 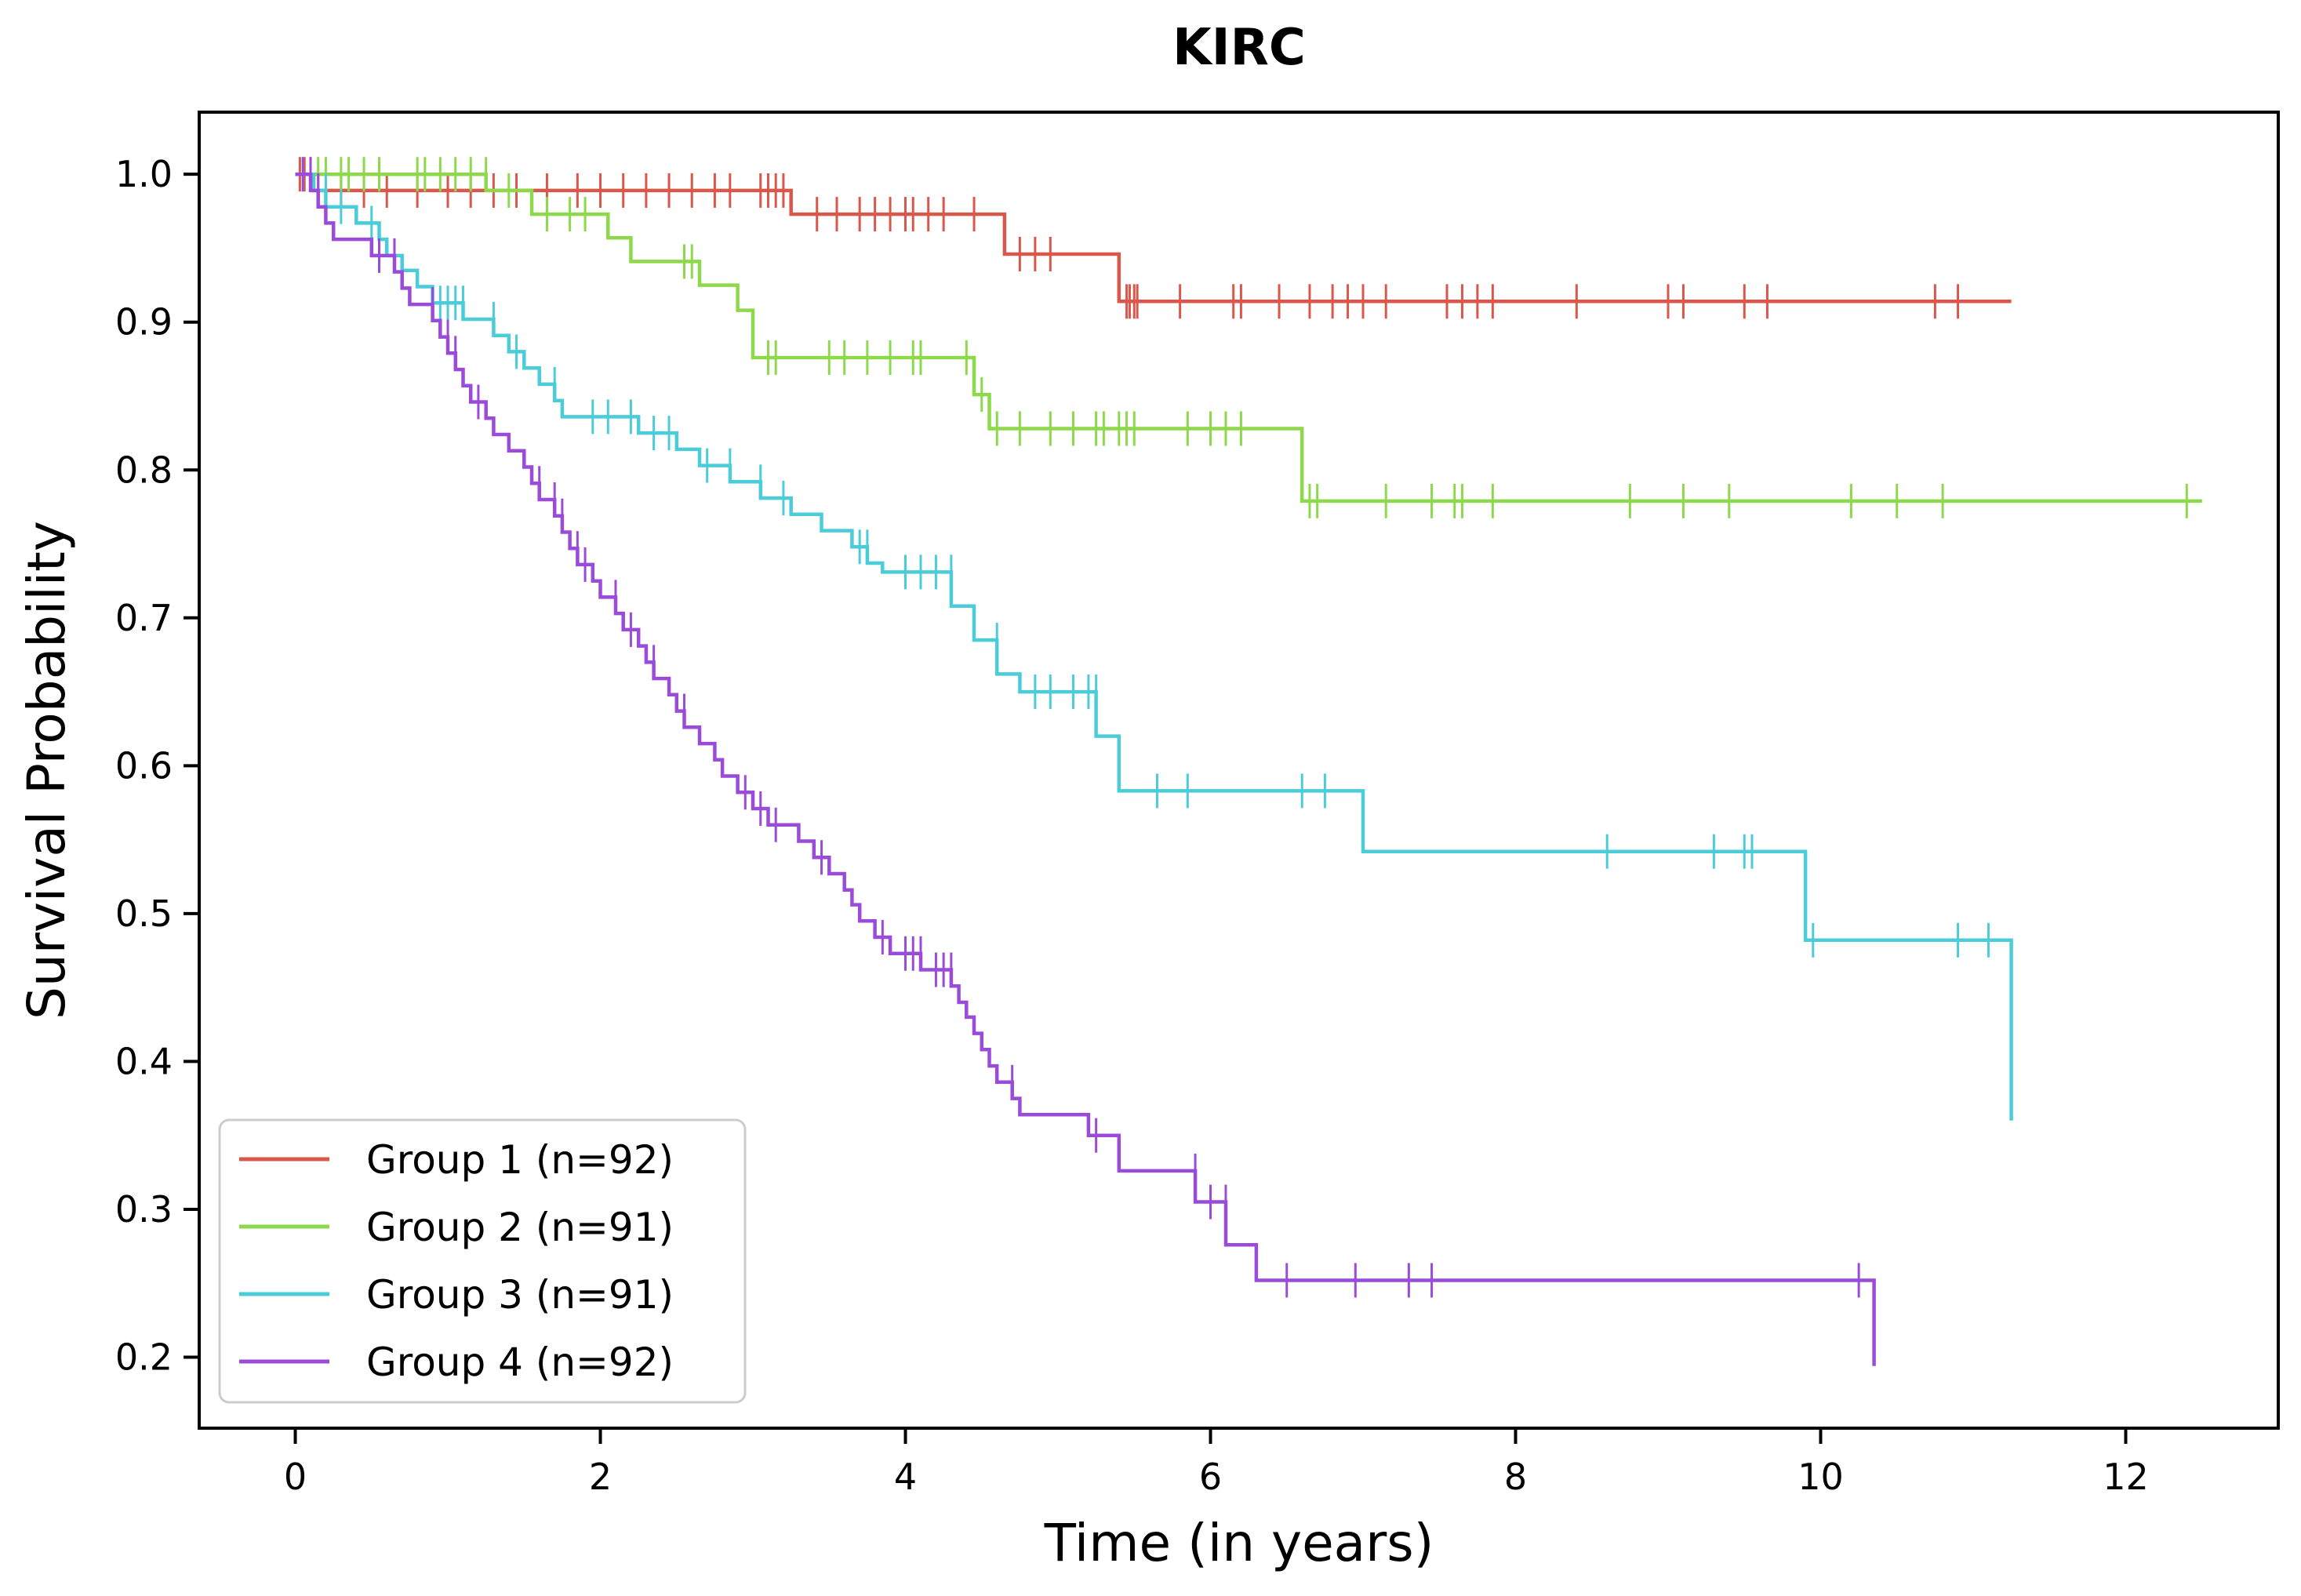 What do you see at coordinates (600, 1477) in the screenshot?
I see `x-tick-label: 2` at bounding box center [600, 1477].